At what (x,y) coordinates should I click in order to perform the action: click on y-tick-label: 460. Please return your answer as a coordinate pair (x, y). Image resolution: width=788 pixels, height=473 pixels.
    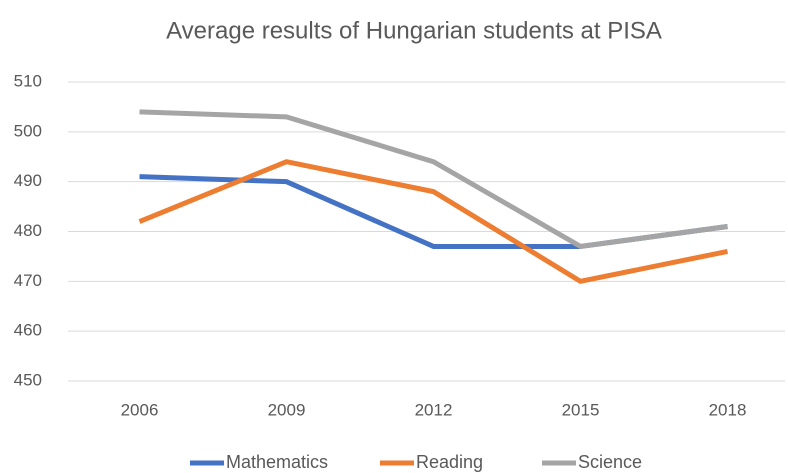
    Looking at the image, I should click on (28, 330).